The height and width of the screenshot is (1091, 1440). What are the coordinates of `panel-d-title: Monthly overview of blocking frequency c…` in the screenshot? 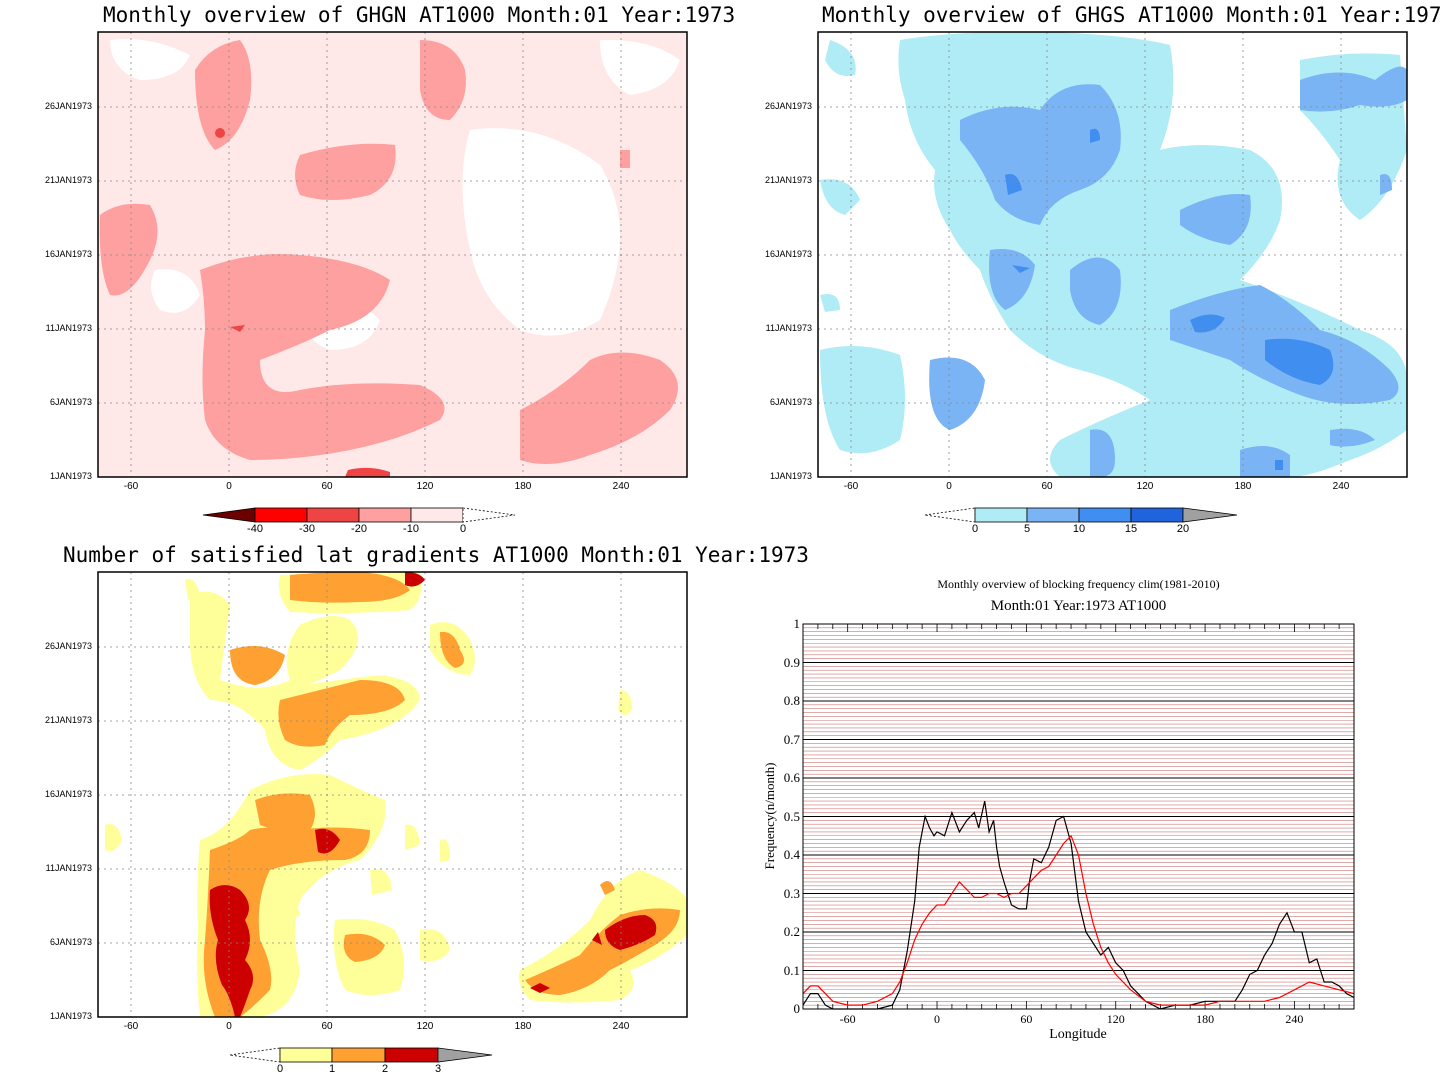 It's located at (1078, 584).